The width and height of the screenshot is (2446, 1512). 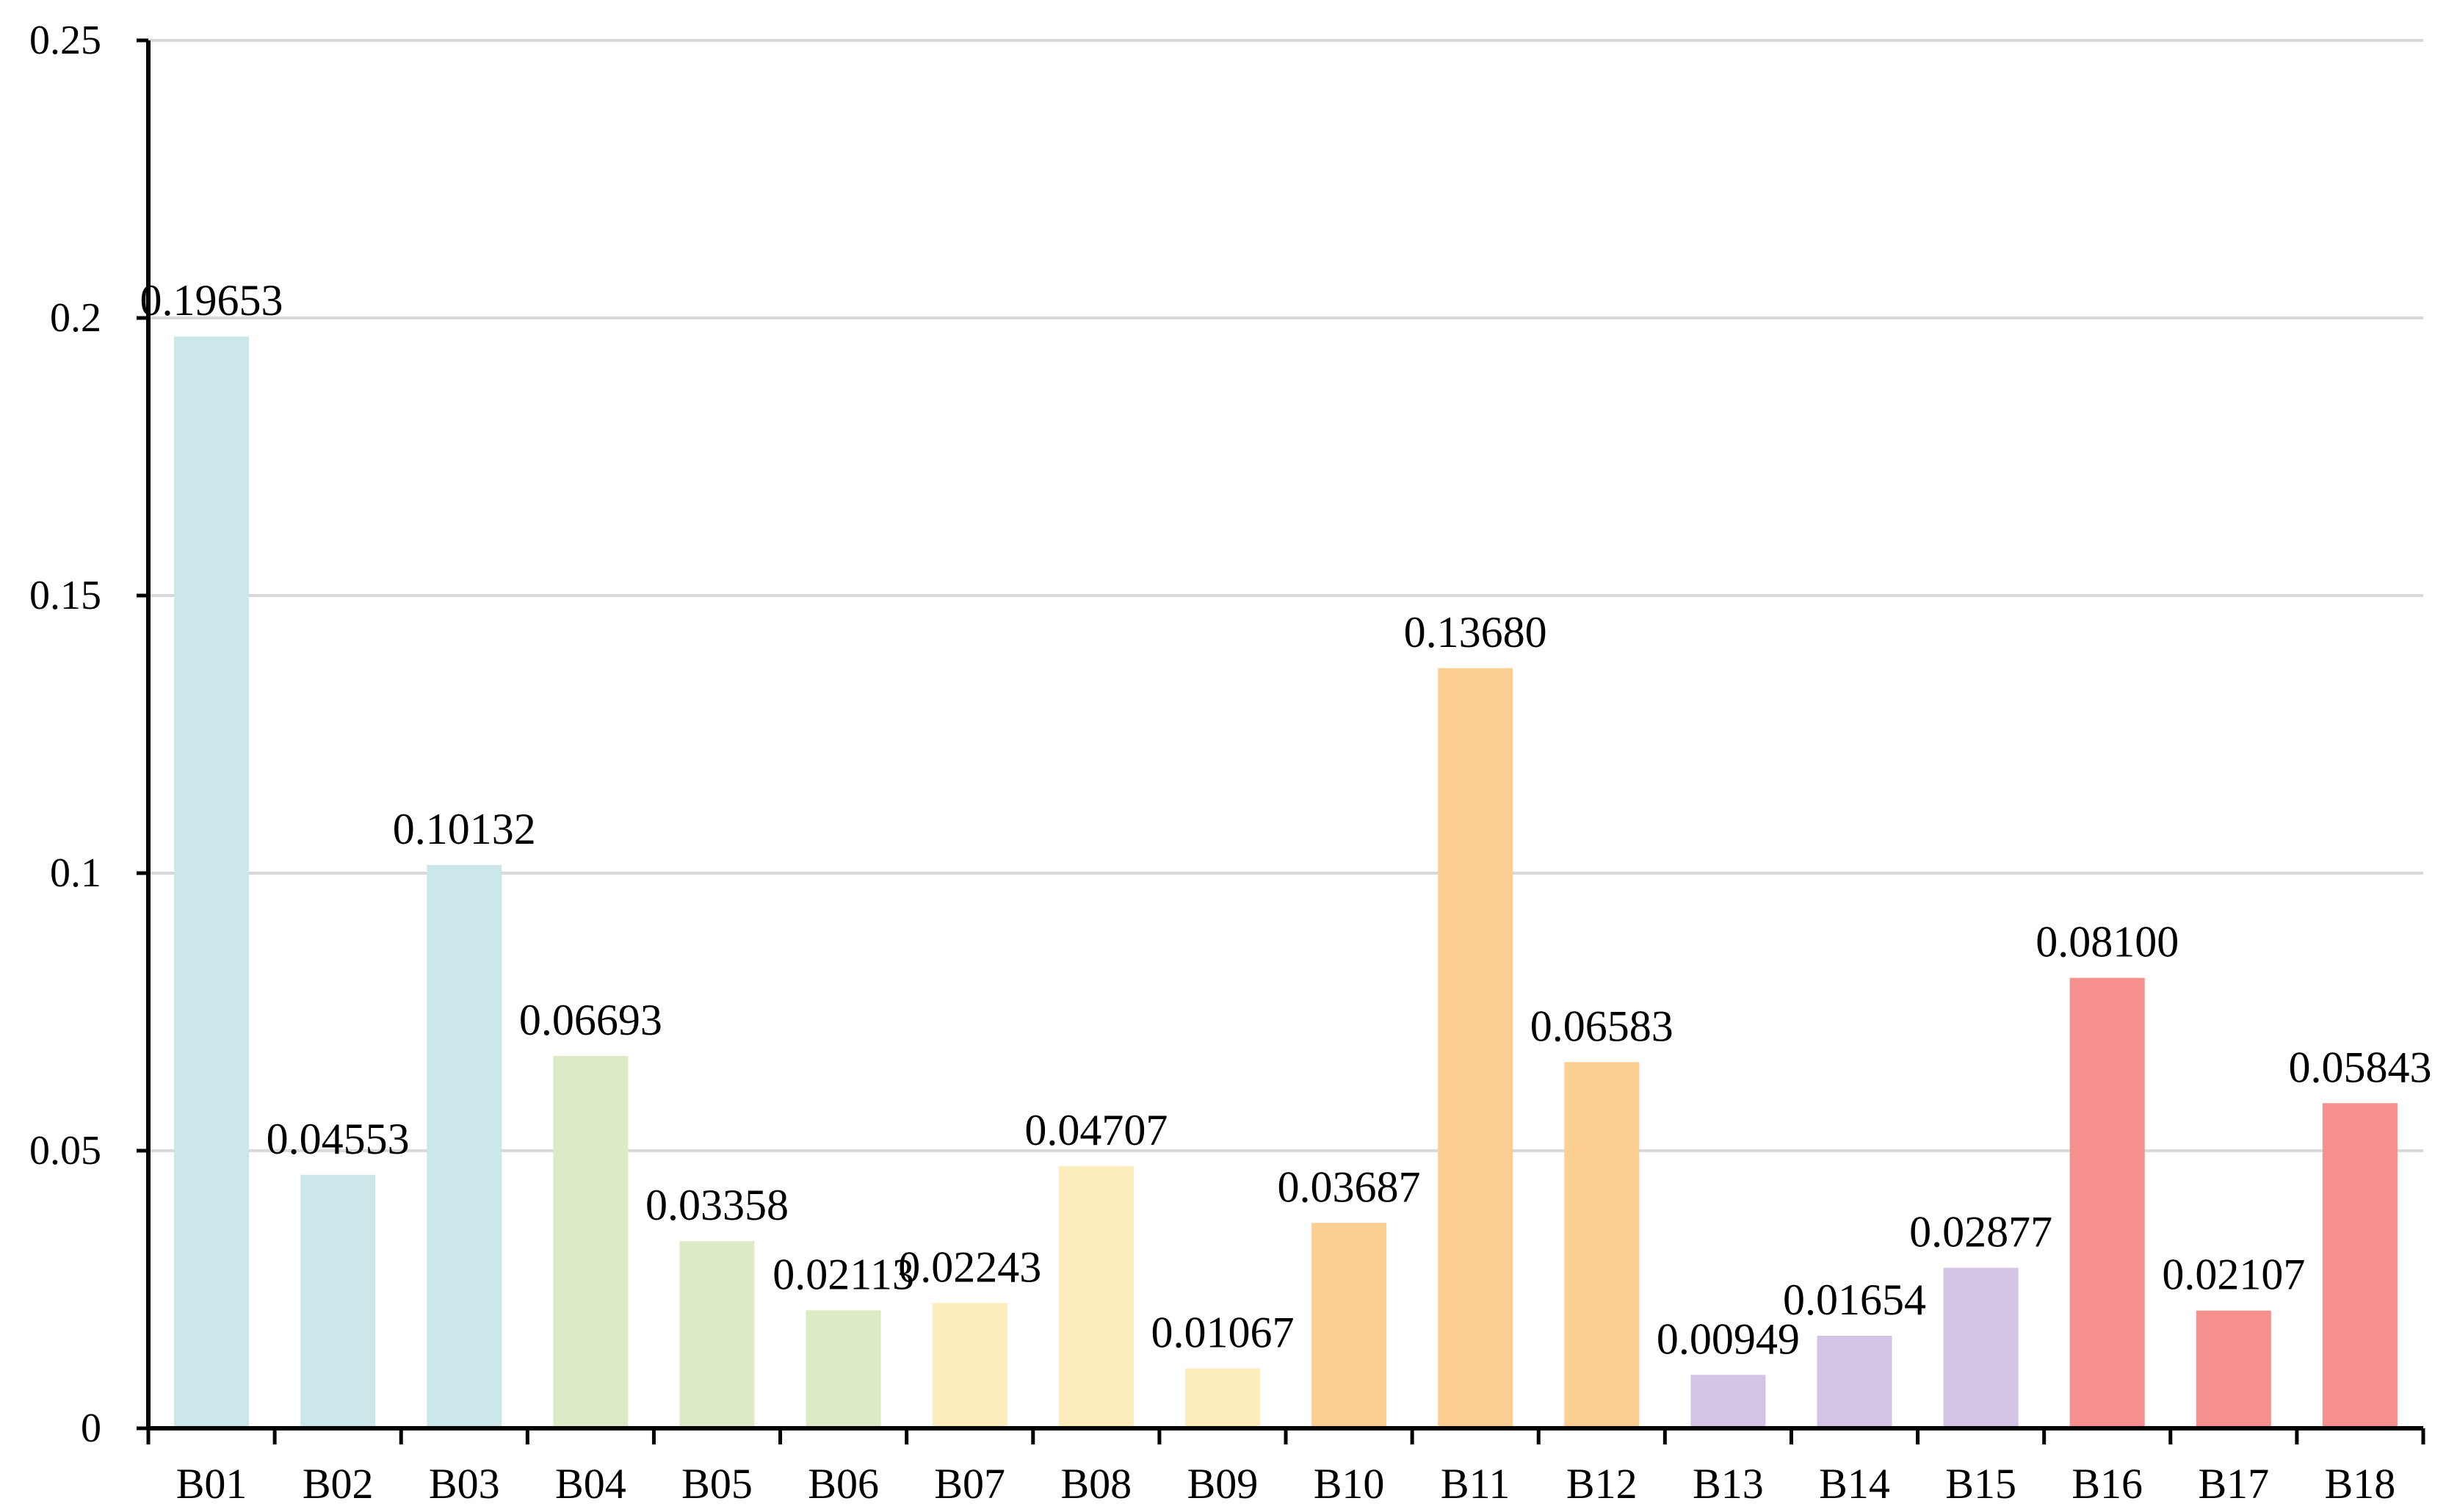 I want to click on bar-b16, so click(x=2107, y=1203).